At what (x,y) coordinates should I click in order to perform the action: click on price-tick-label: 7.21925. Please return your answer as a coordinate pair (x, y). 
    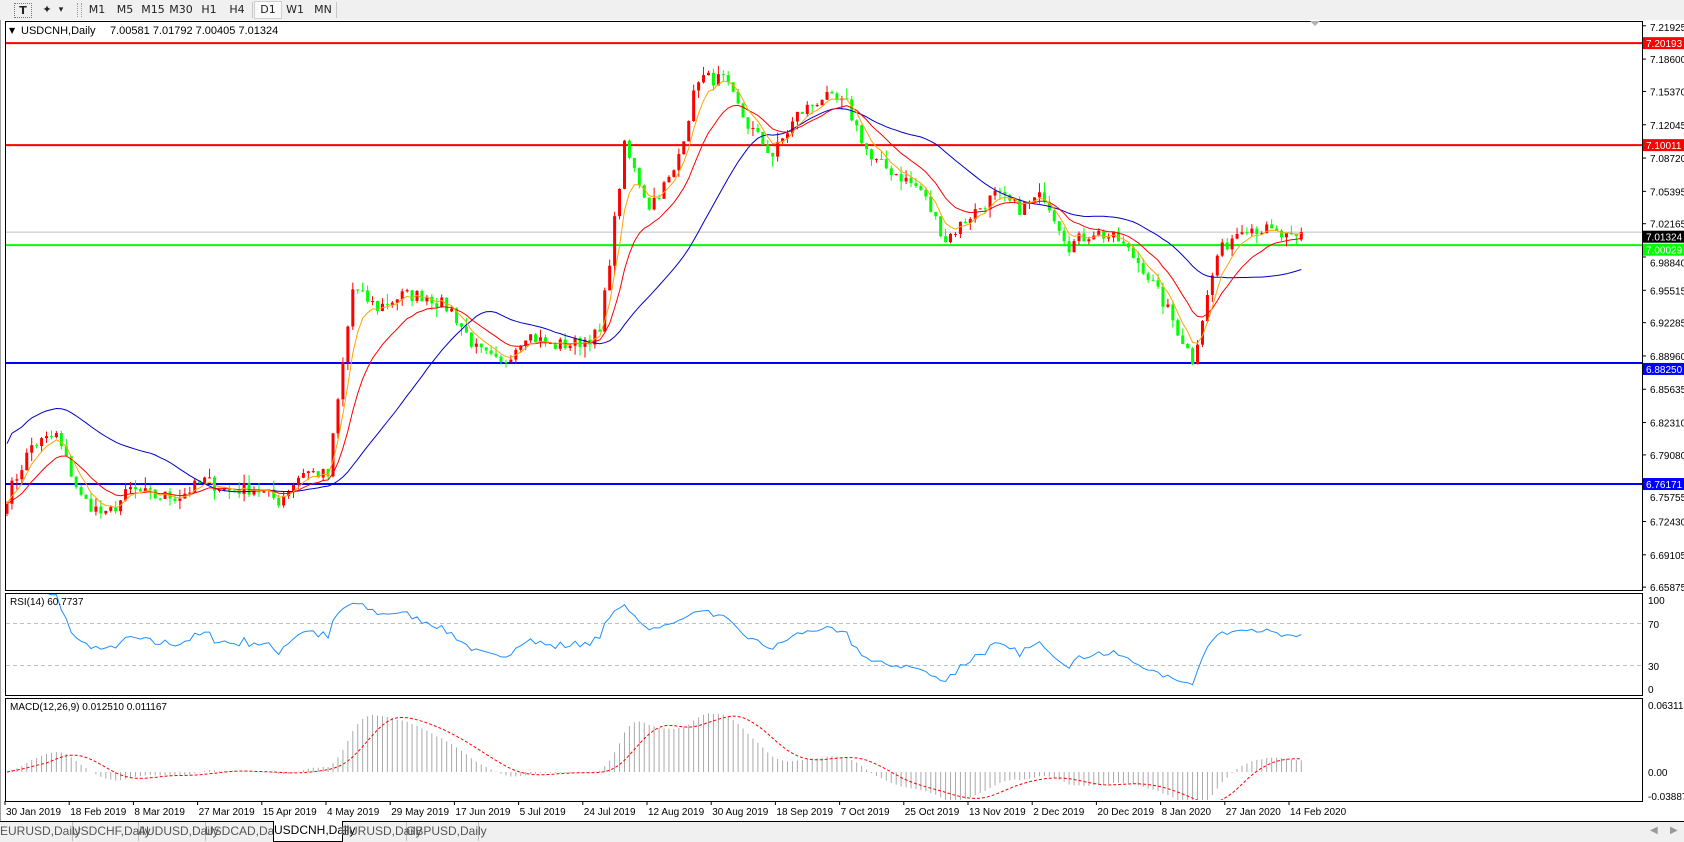
    Looking at the image, I should click on (1667, 28).